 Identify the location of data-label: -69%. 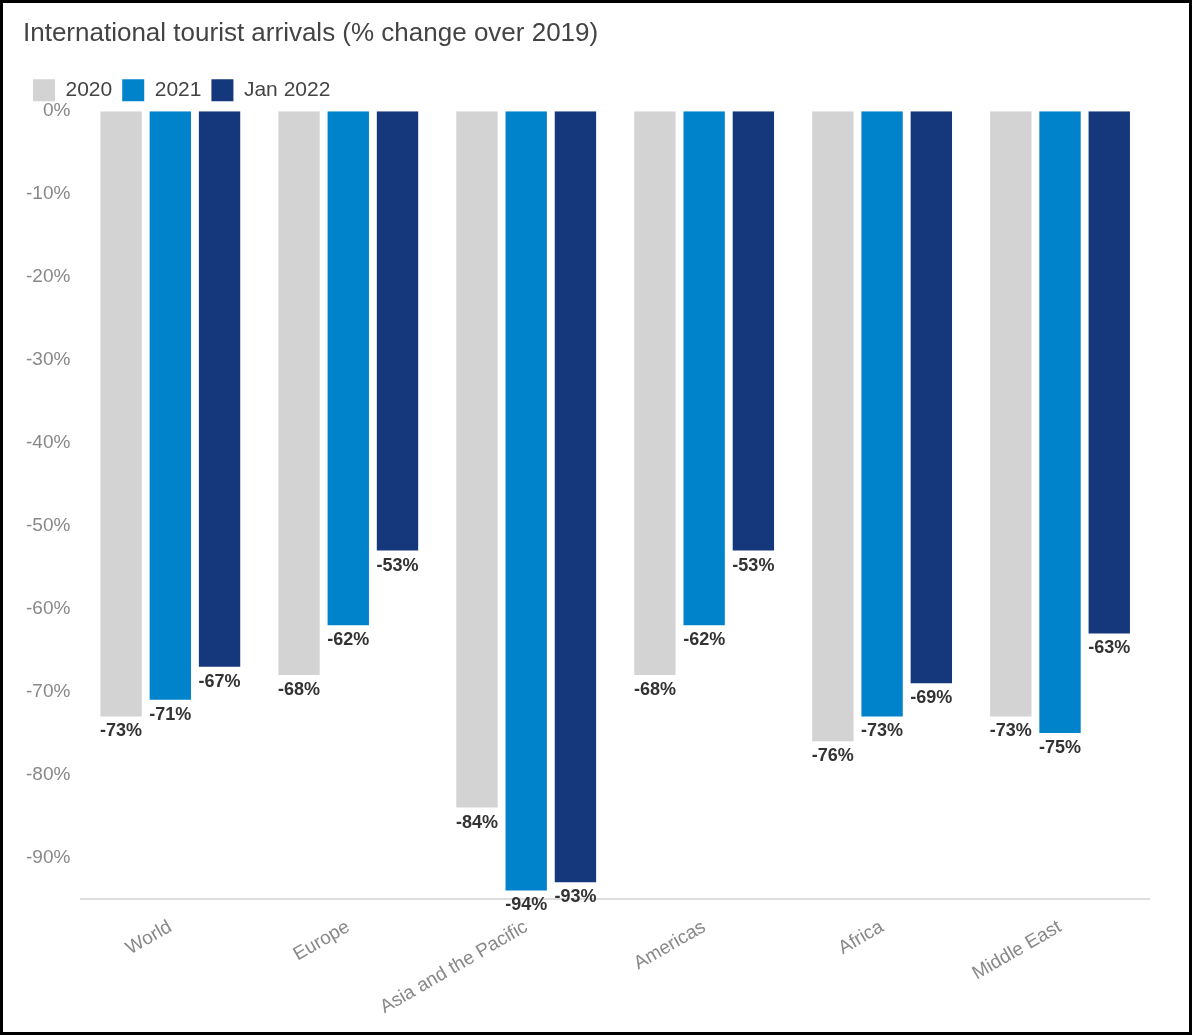
(931, 697).